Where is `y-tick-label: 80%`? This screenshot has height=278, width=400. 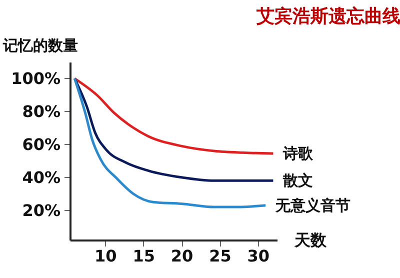 y-tick-label: 80% is located at coordinates (41, 111).